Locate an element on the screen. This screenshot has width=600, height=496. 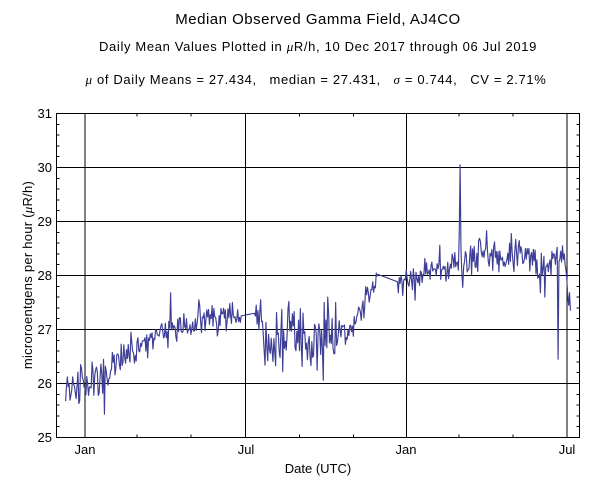
svg-text: microroentgens per hour (μR/h) is located at coordinates (27, 275).